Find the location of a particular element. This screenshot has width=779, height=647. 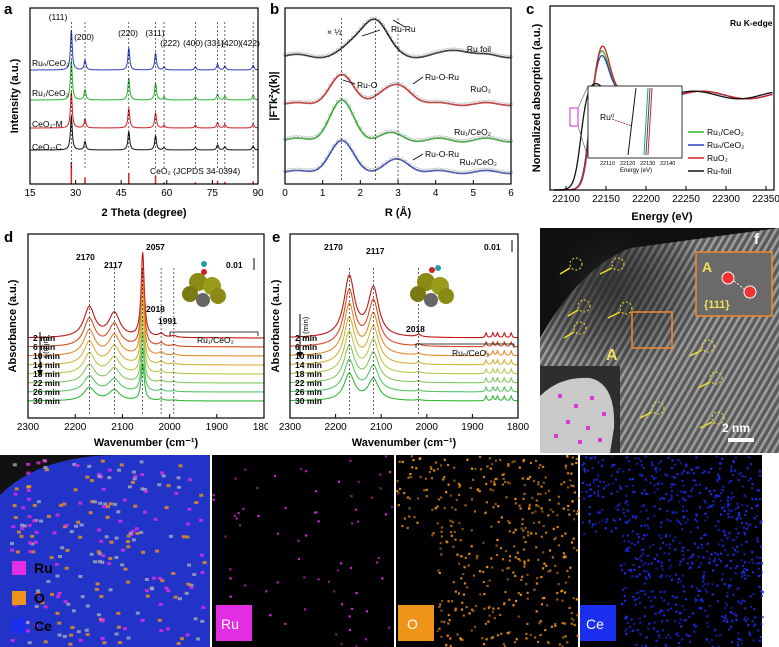

xrd-xlabel: 2 Theta (degree) is located at coordinates (144, 213).